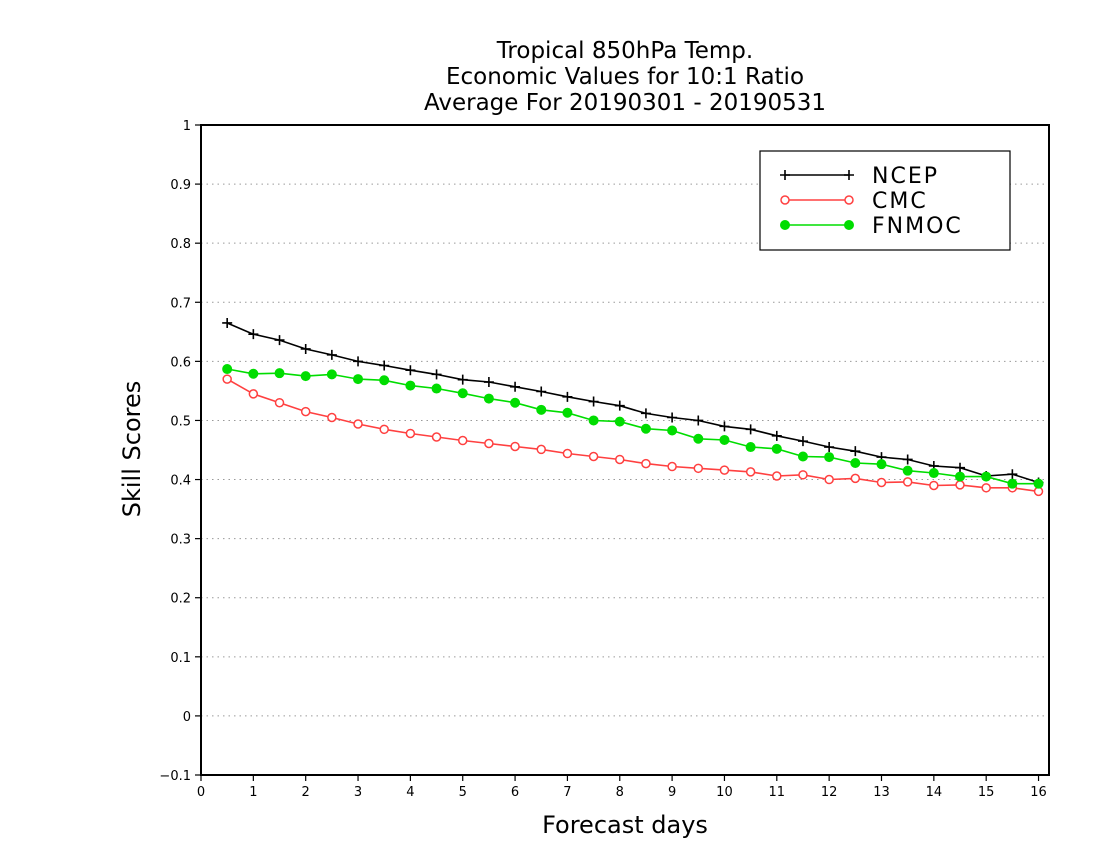 Image resolution: width=1100 pixels, height=850 pixels. Describe the element at coordinates (881, 792) in the screenshot. I see `x-tick-label: 13` at that location.